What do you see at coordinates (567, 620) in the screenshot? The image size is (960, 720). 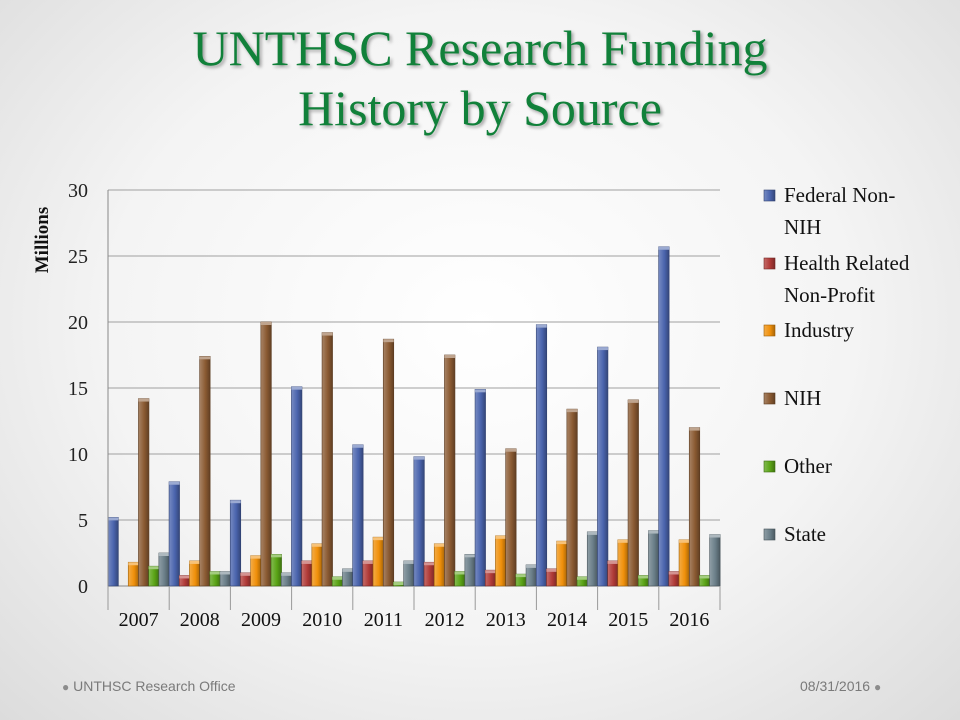 I see `x-tick-label: 2014` at bounding box center [567, 620].